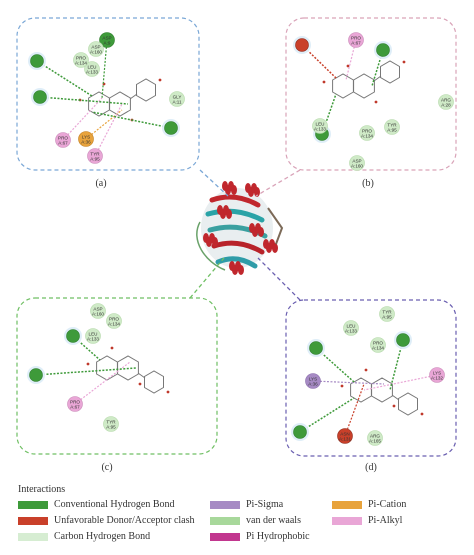  I want to click on residue-a-4: GLY A:11, so click(177, 99).